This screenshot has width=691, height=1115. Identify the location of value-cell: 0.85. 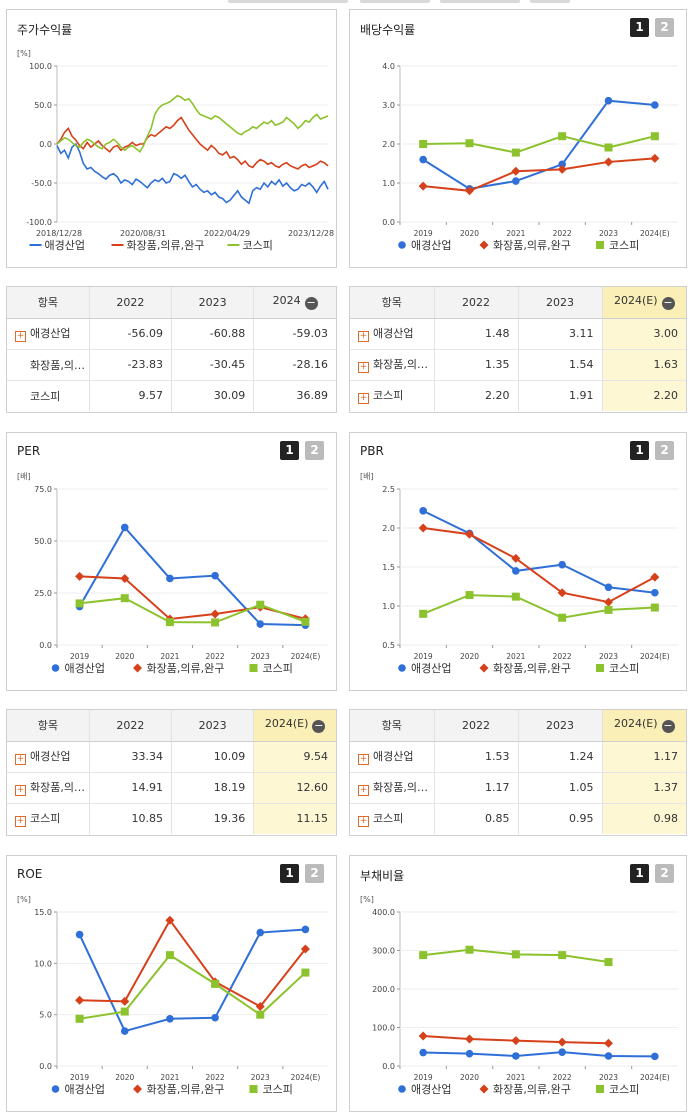
(475, 818).